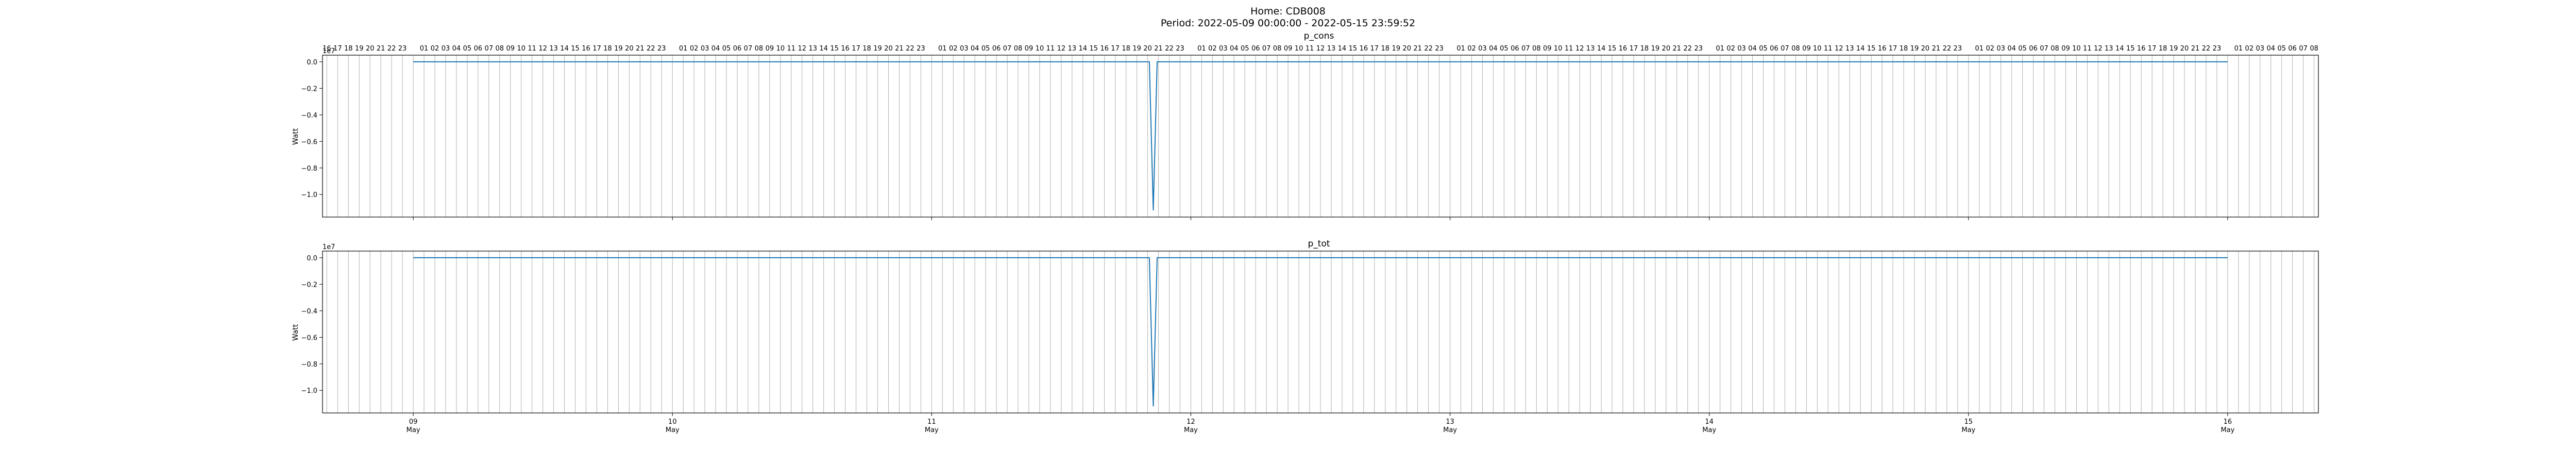 This screenshot has width=2576, height=464. I want to click on p-tot-ytick-label: 0.0, so click(312, 258).